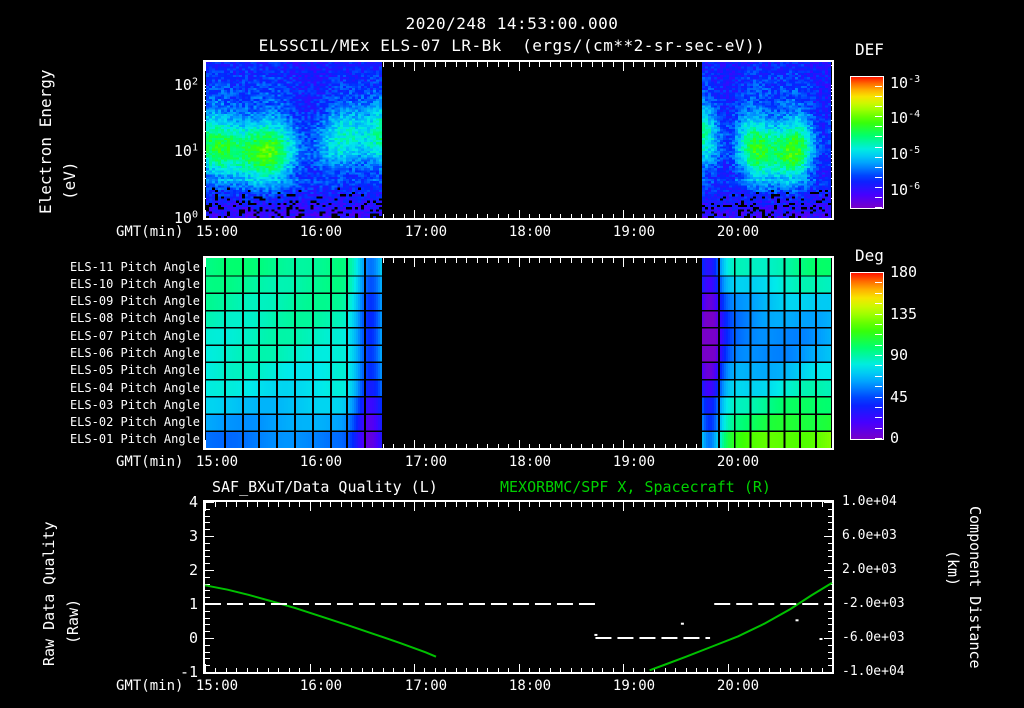  Describe the element at coordinates (635, 487) in the screenshot. I see `panel3-title-right: MEXORBMC/SPF X, Spacecraft (R)` at that location.